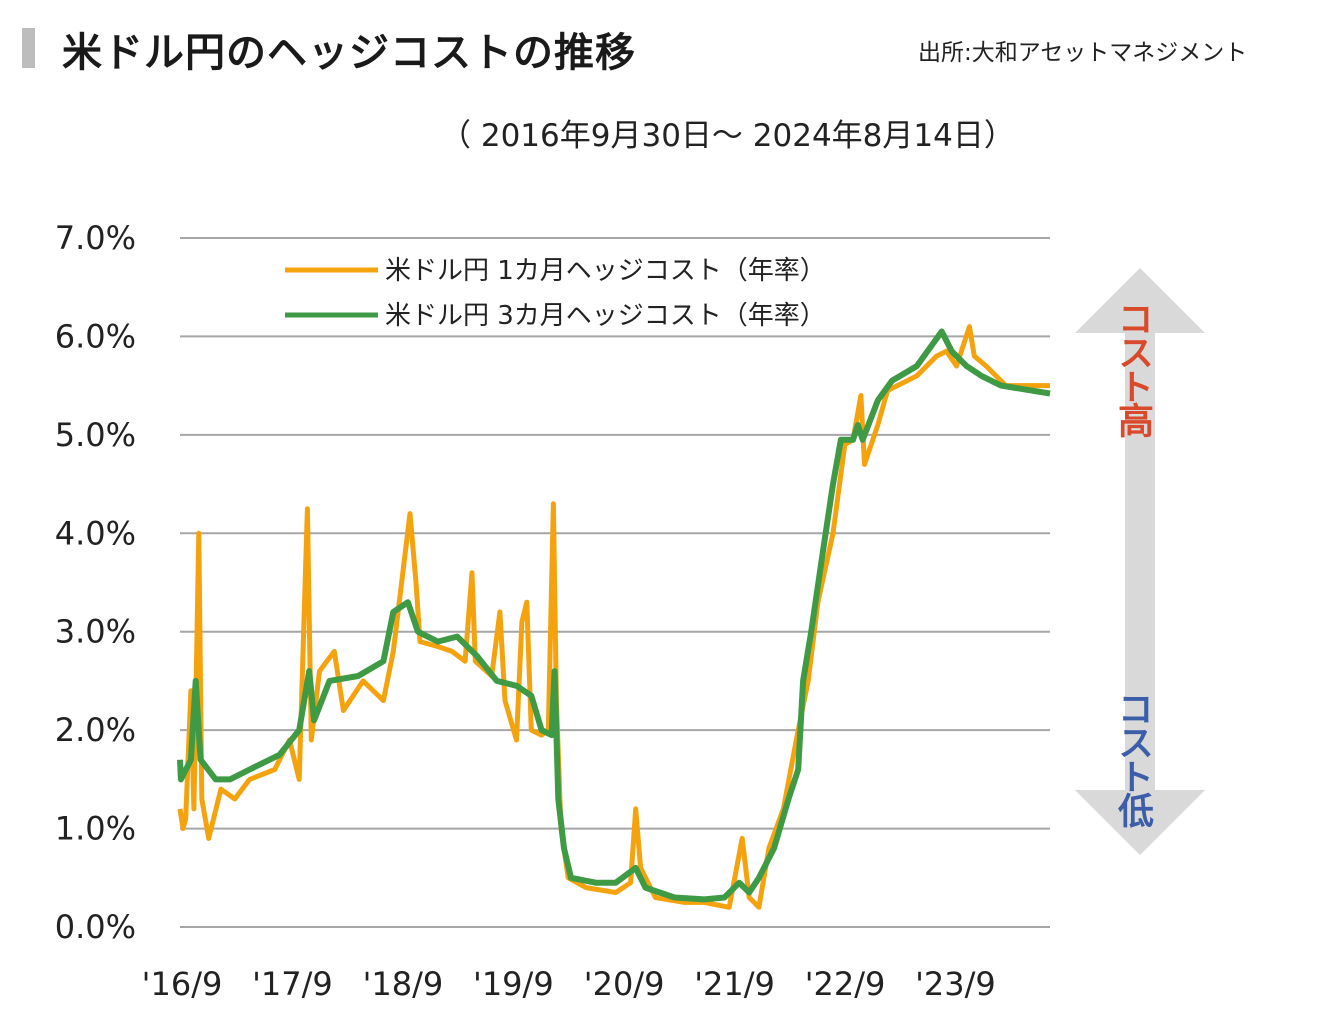  What do you see at coordinates (727, 136) in the screenshot?
I see `chart-subtitle: （ 2016年9月30日～ 2024年8月14日）` at bounding box center [727, 136].